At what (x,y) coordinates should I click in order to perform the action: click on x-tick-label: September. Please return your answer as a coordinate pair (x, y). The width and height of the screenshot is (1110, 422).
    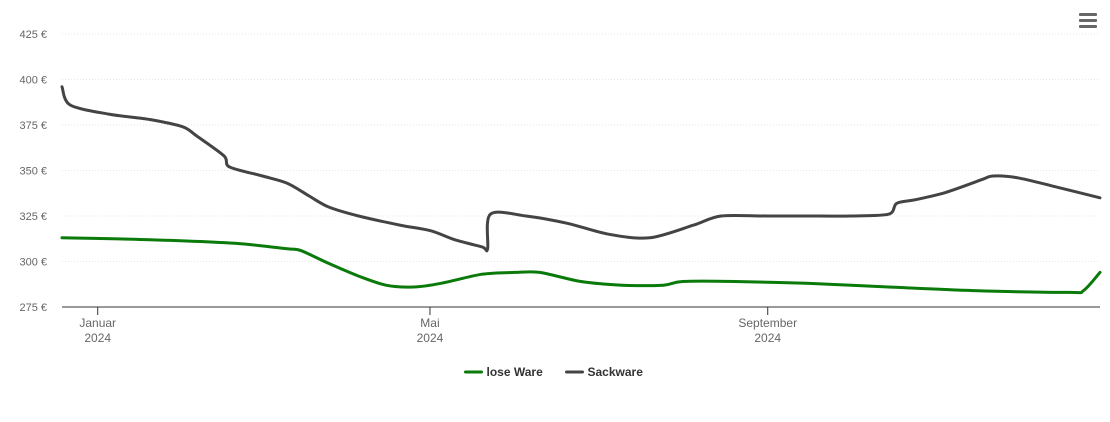
    Looking at the image, I should click on (767, 323).